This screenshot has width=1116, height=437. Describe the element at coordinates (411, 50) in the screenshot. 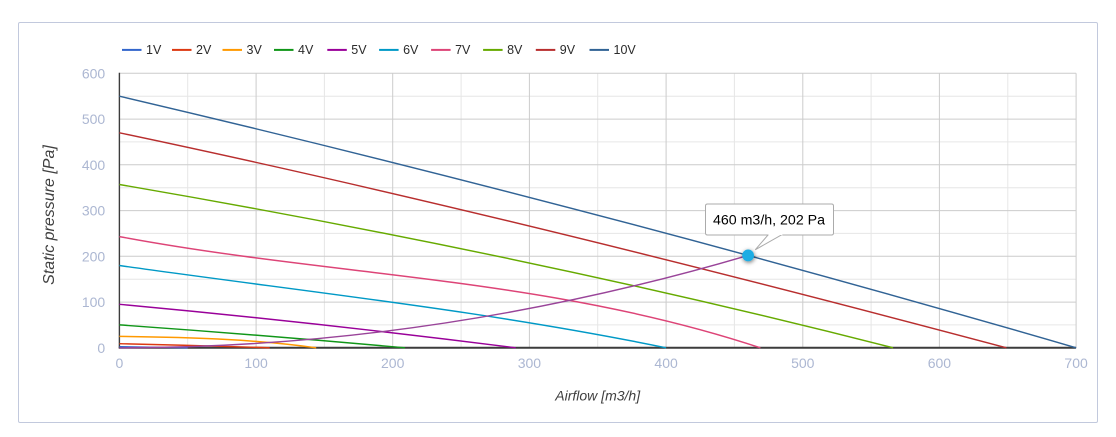

I see `svg-text: 6V` at that location.